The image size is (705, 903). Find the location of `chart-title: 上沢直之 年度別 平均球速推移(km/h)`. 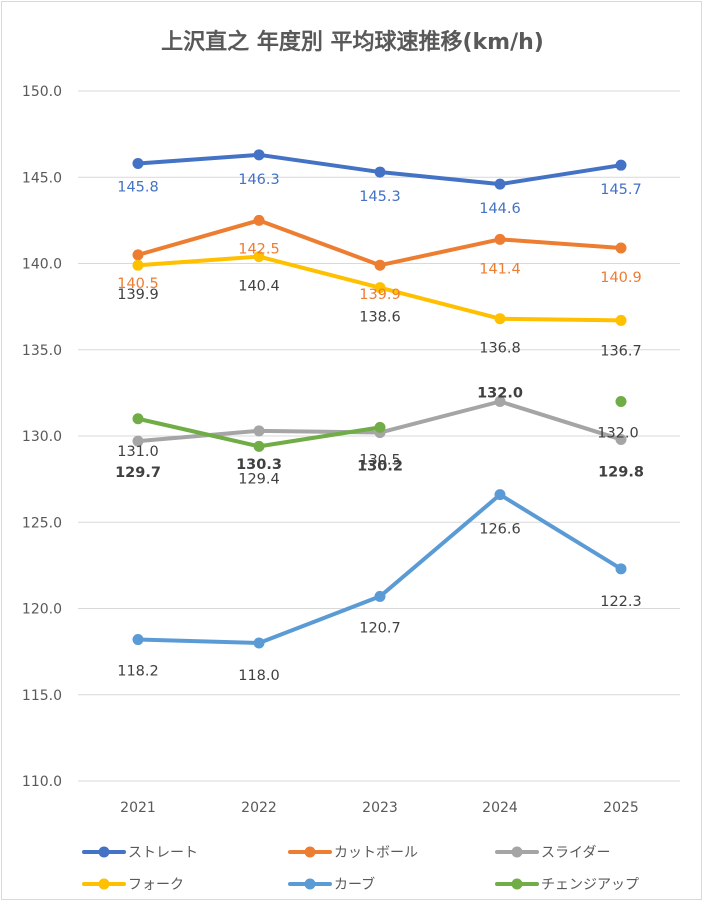

chart-title: 上沢直之 年度別 平均球速推移(km/h) is located at coordinates (352, 42).